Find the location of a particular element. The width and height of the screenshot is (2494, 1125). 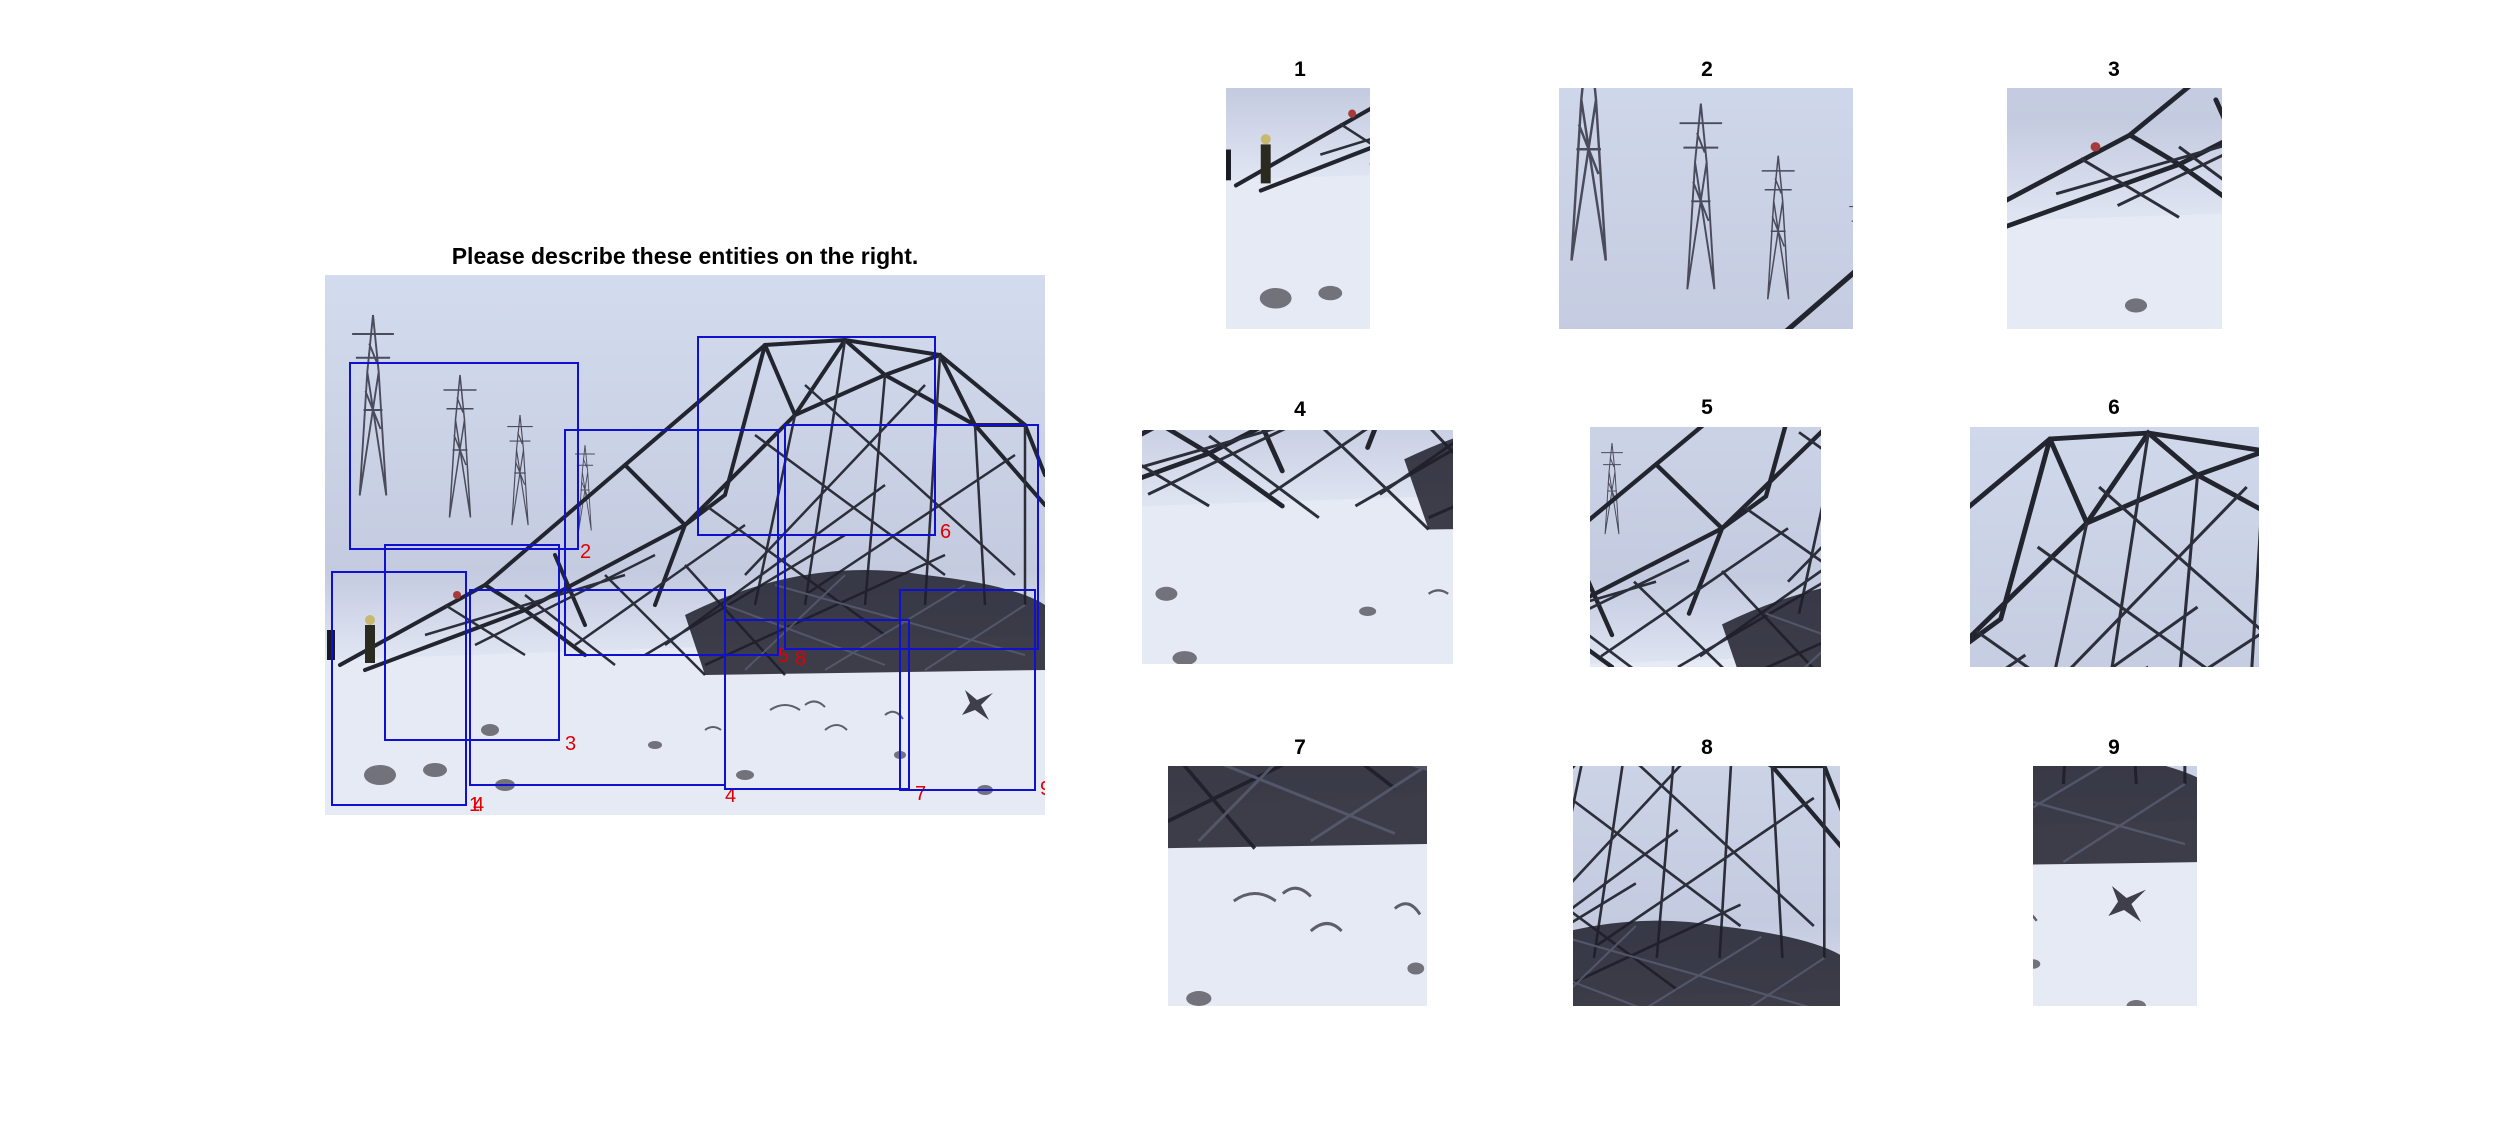

thumbnail-1-title: 1 is located at coordinates (1300, 69).